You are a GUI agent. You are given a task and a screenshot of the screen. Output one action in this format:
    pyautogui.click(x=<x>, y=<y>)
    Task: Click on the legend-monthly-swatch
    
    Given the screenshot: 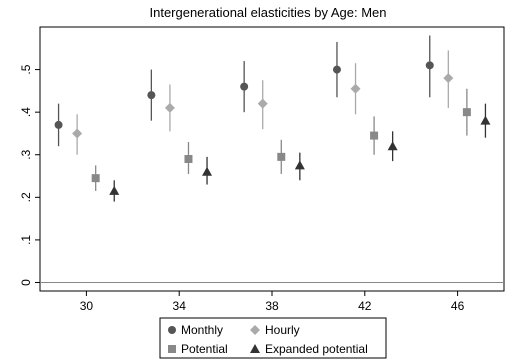 What is the action you would take?
    pyautogui.click(x=172, y=330)
    